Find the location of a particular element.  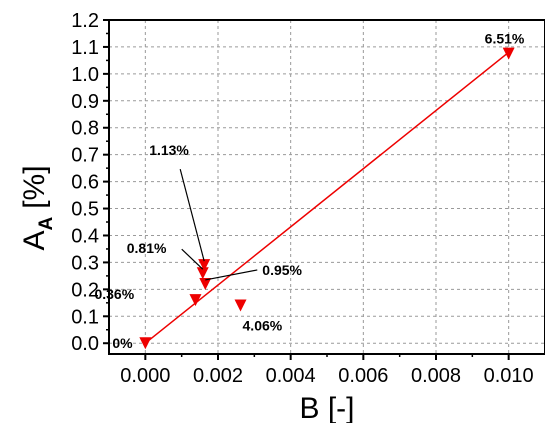

y-tick-label: 0.0 is located at coordinates (85, 344).